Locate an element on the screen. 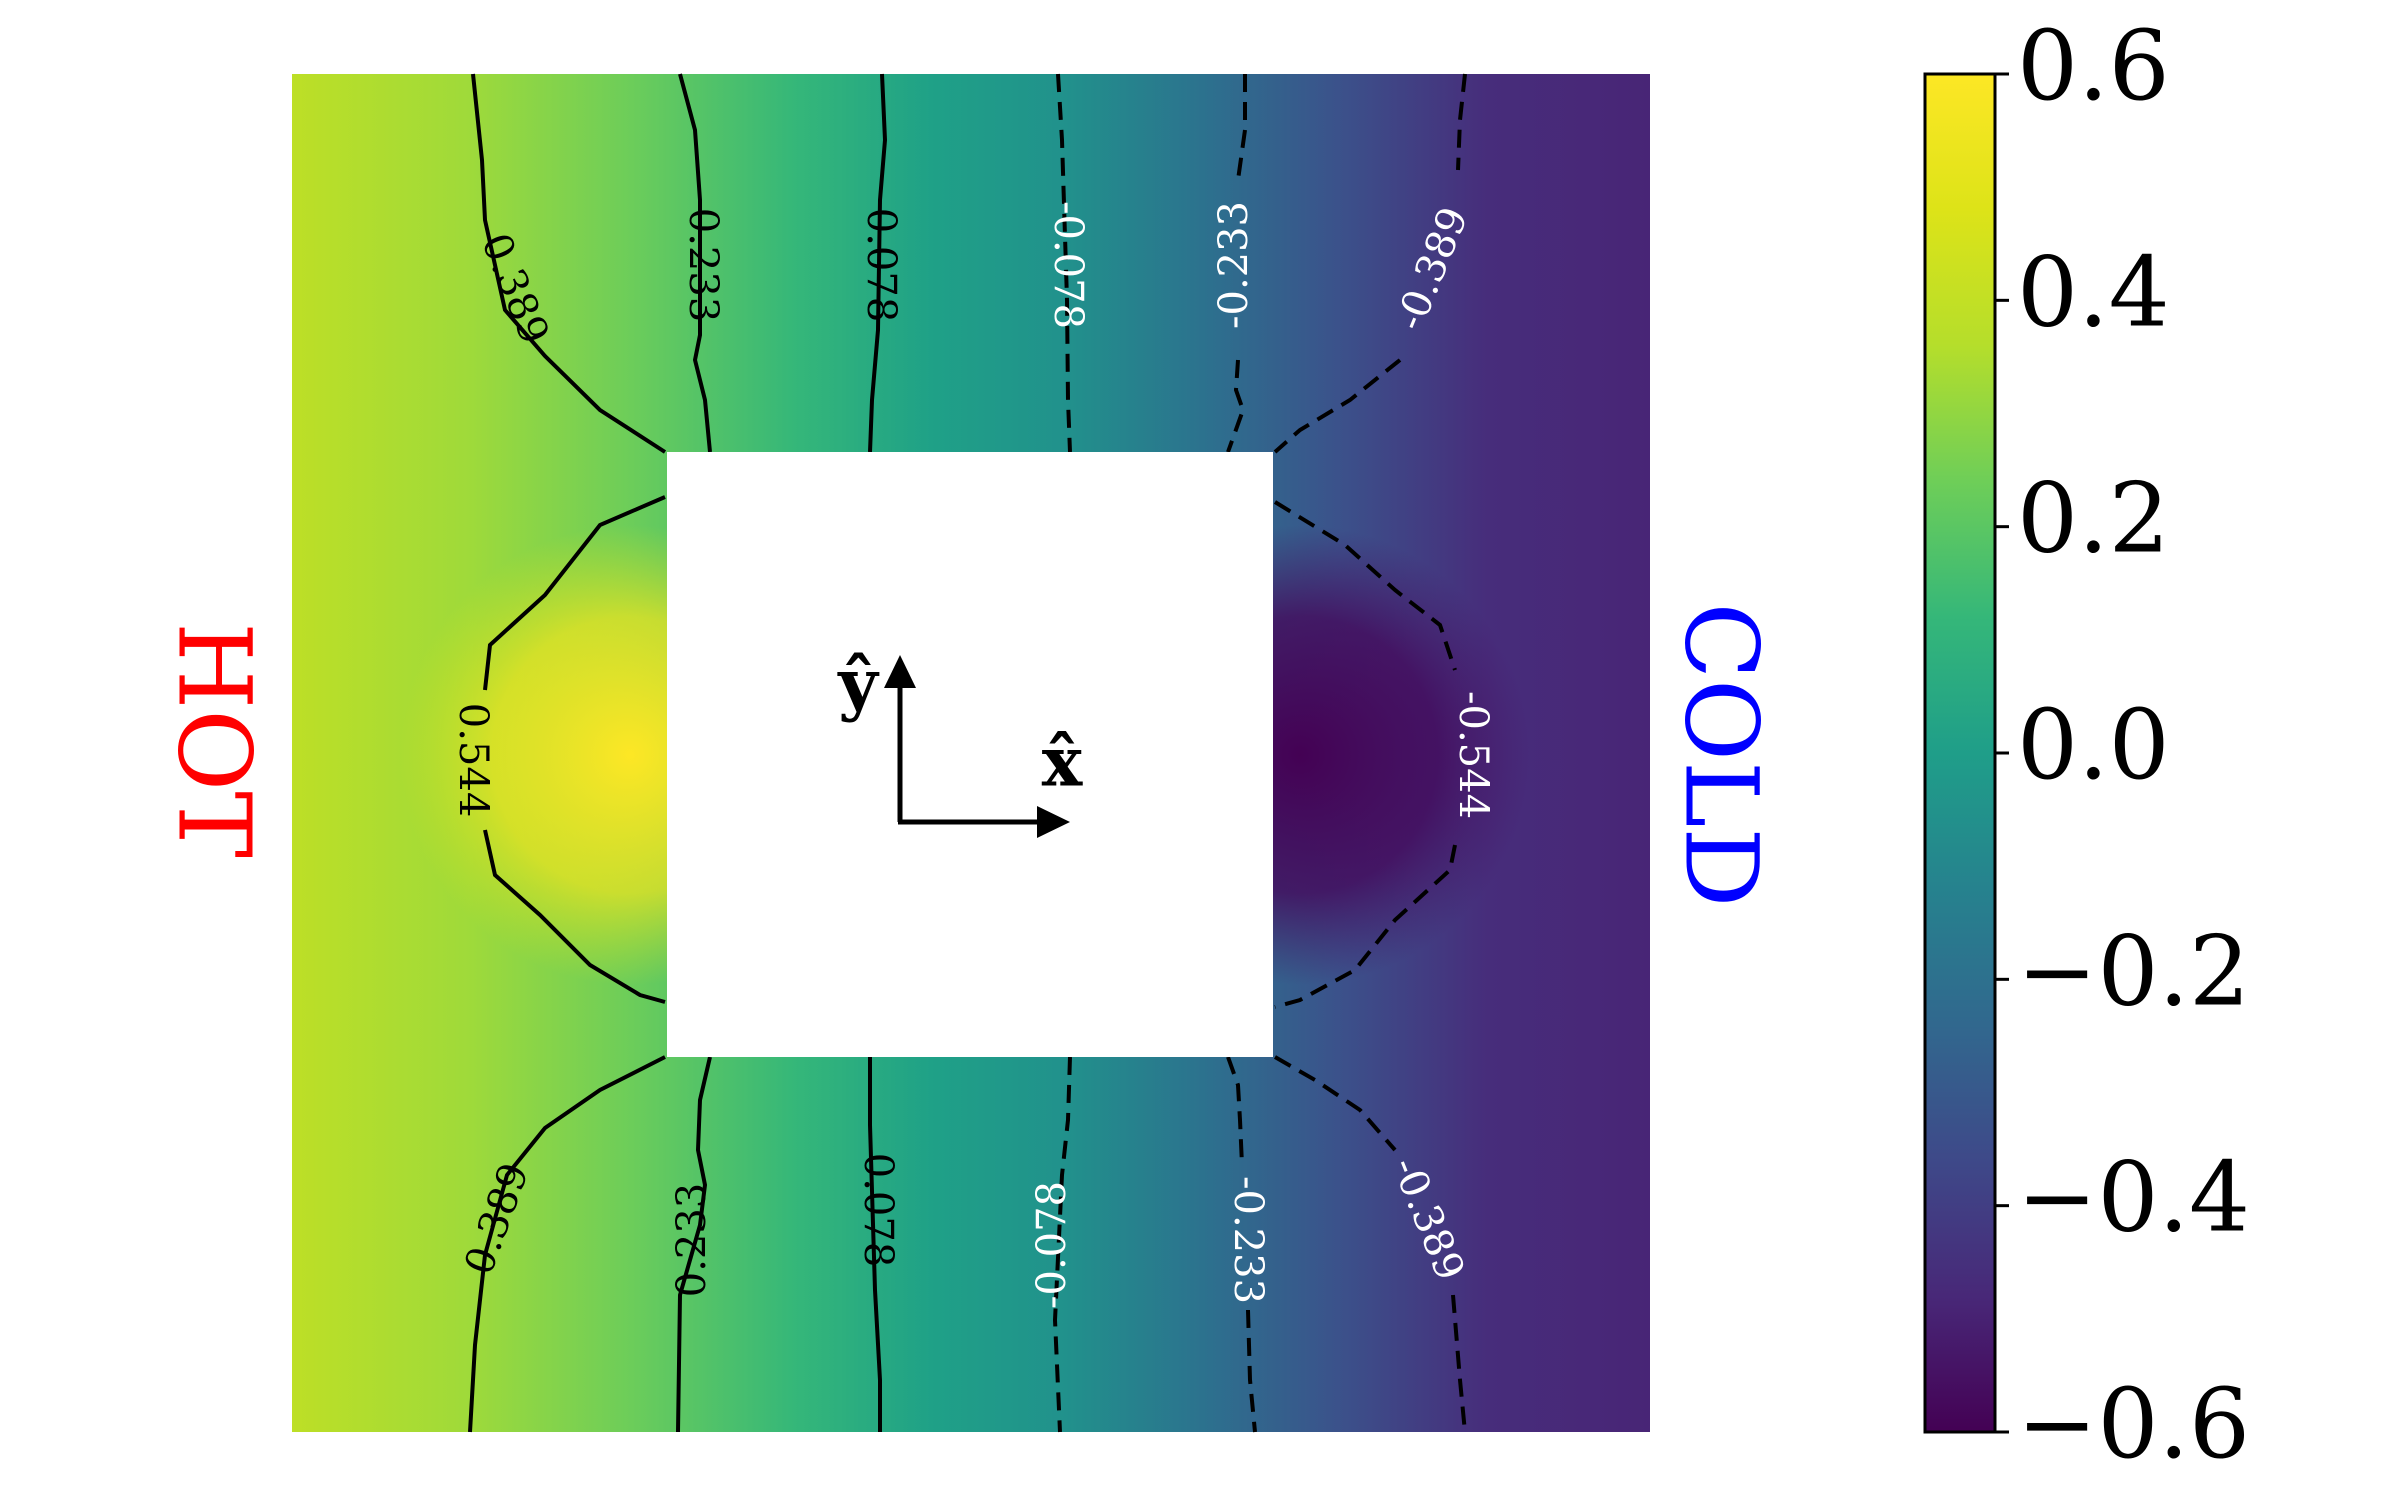 The height and width of the screenshot is (1500, 2400). contour-line-0.233-top is located at coordinates (695, 263).